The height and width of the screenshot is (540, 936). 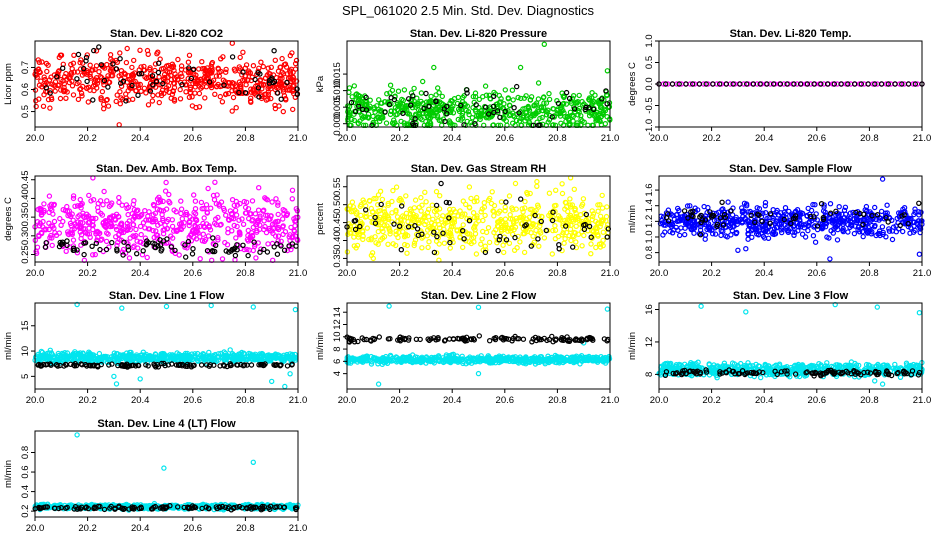 I want to click on y-tick-label: 0.005, so click(x=337, y=107).